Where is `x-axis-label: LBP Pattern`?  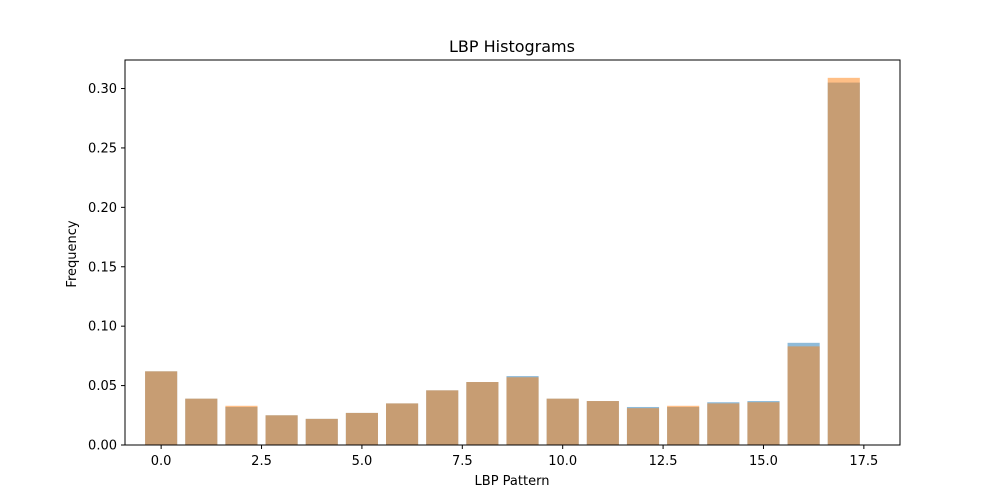 x-axis-label: LBP Pattern is located at coordinates (512, 481).